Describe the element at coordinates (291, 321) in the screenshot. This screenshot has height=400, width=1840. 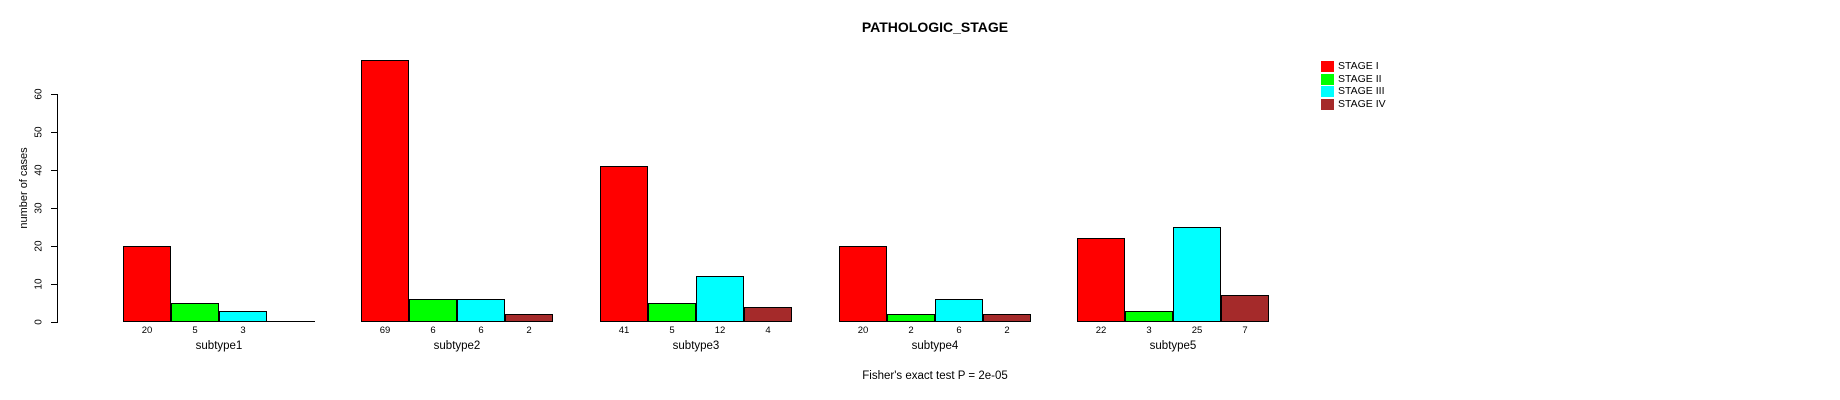
I see `bar-subtype1-stage-iv` at that location.